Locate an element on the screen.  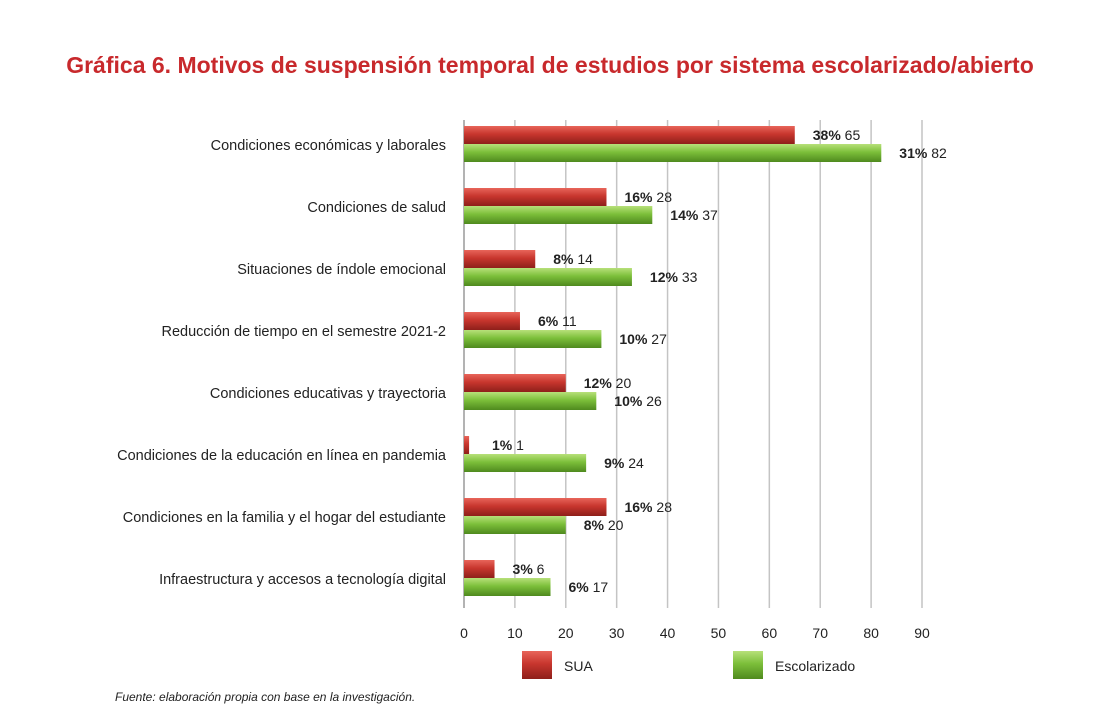
legend-swatch-escolarizado is located at coordinates (748, 665).